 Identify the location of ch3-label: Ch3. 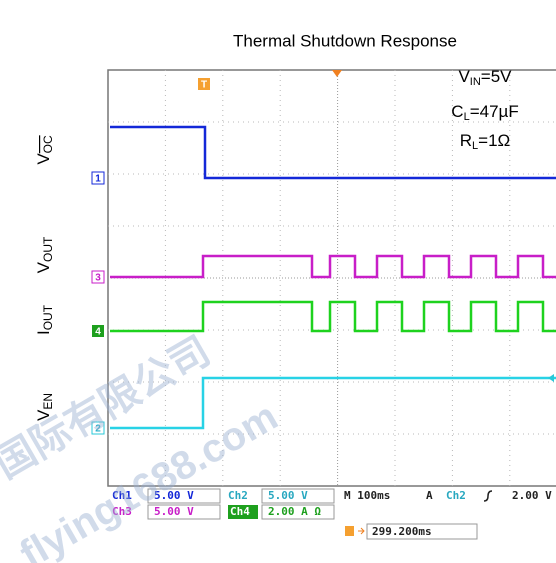
(122, 511).